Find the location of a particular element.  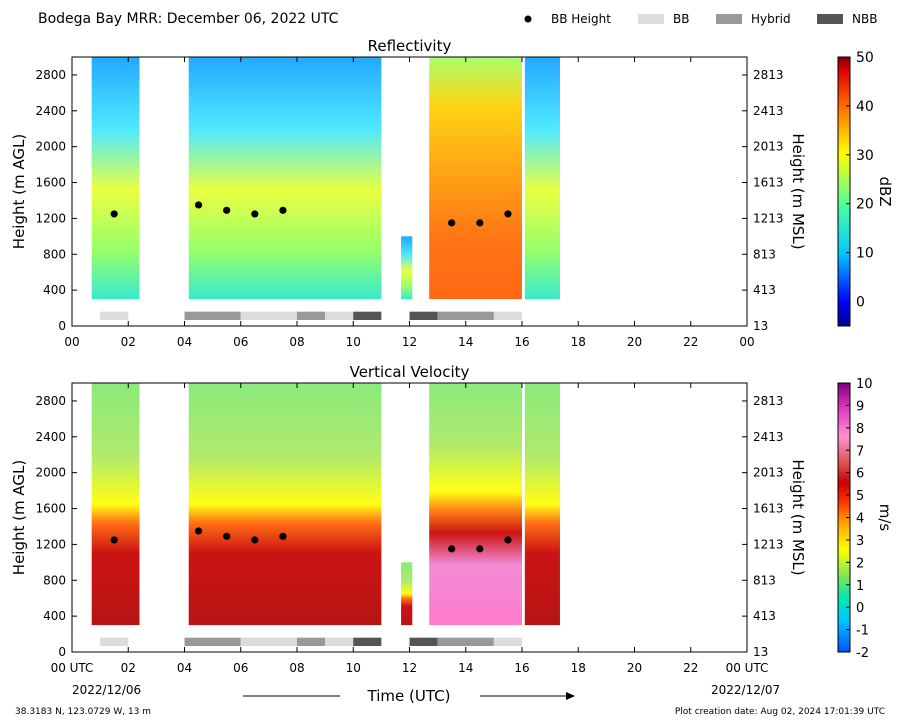

panel-title: Reflectivity is located at coordinates (410, 46).